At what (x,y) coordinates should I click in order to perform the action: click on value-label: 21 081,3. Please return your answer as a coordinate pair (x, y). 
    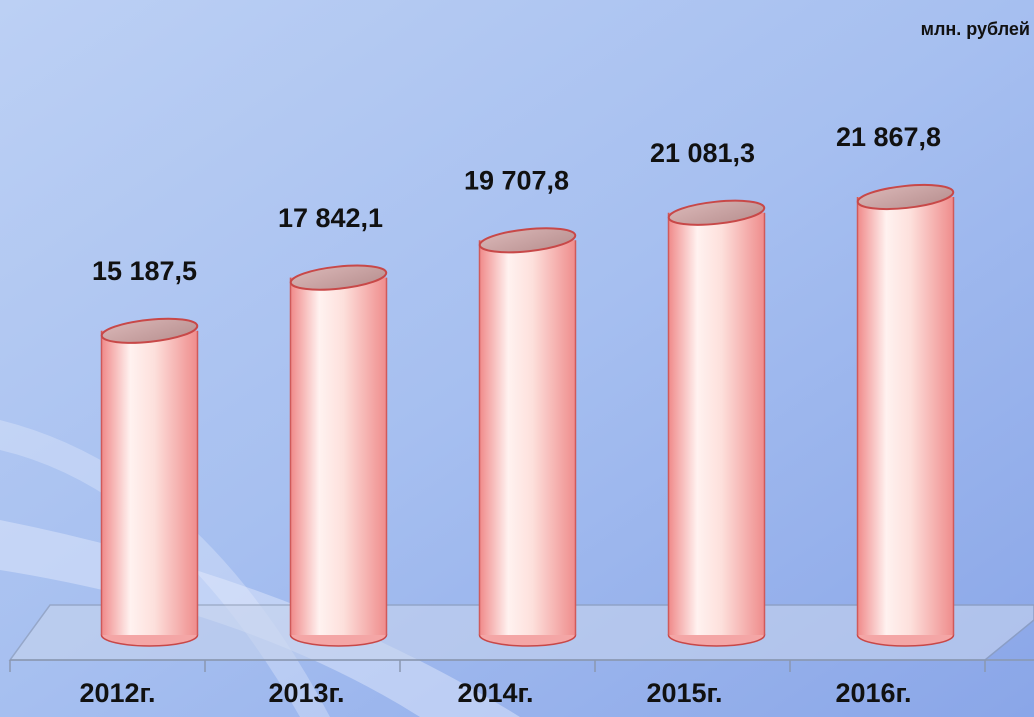
    Looking at the image, I should click on (702, 153).